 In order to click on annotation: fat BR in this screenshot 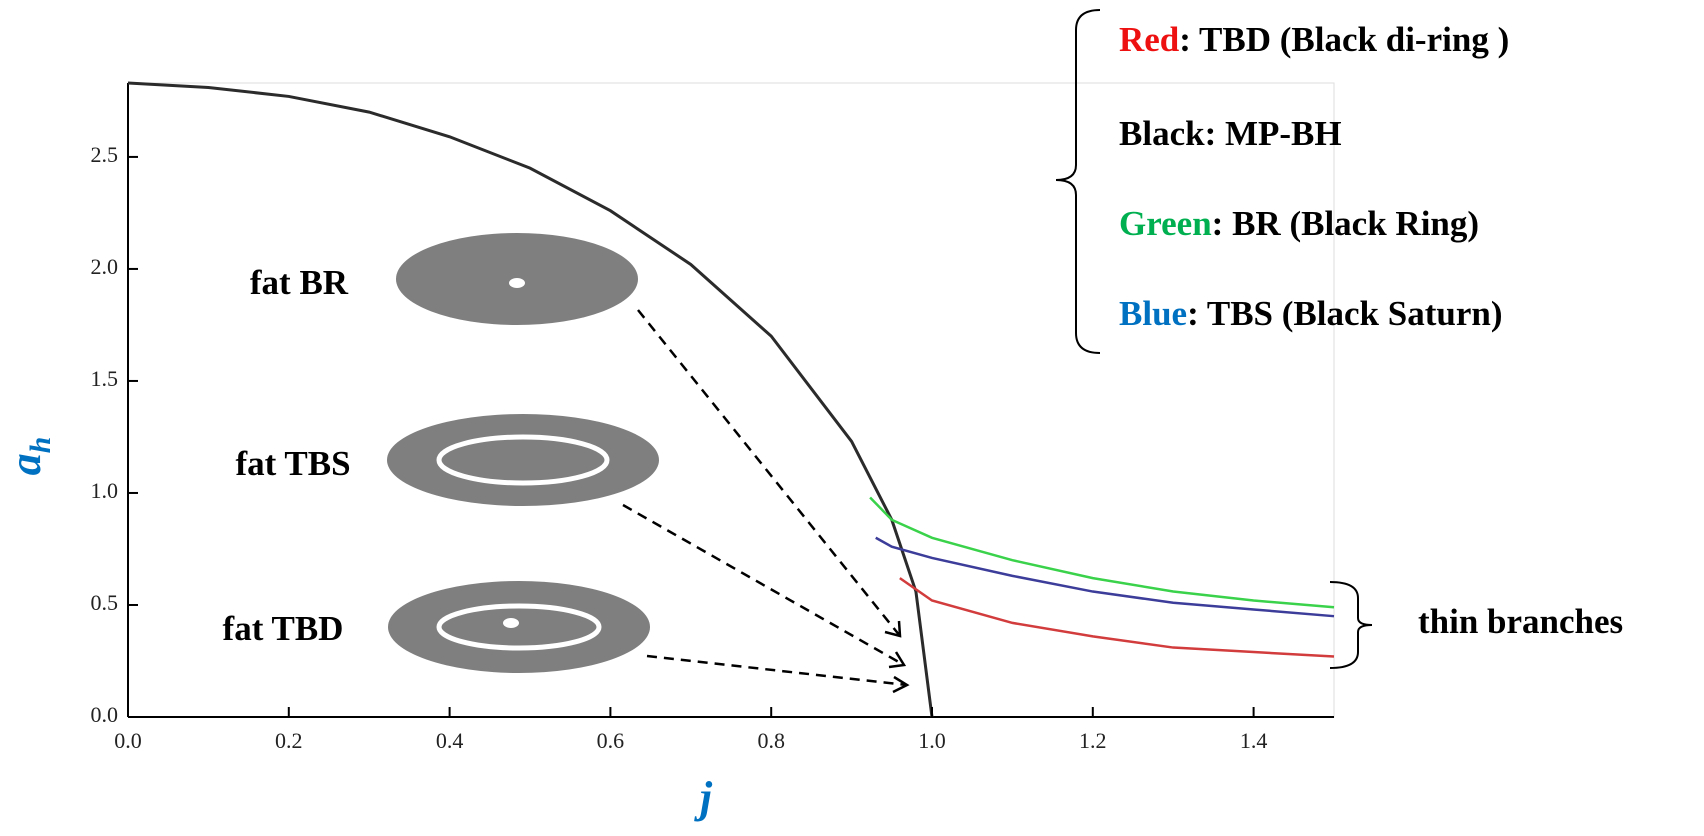, I will do `click(299, 282)`.